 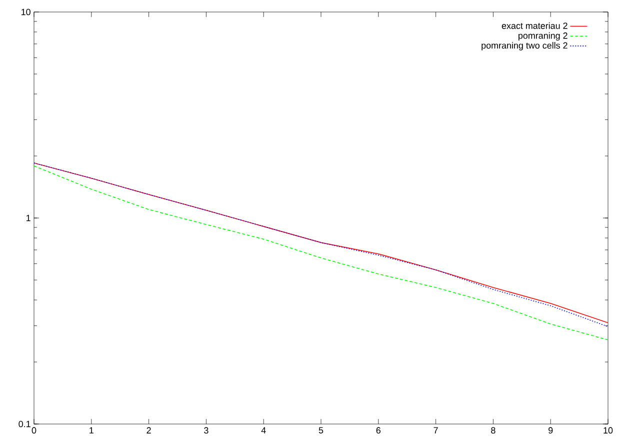 I want to click on x-tick-label: 8, so click(x=493, y=430).